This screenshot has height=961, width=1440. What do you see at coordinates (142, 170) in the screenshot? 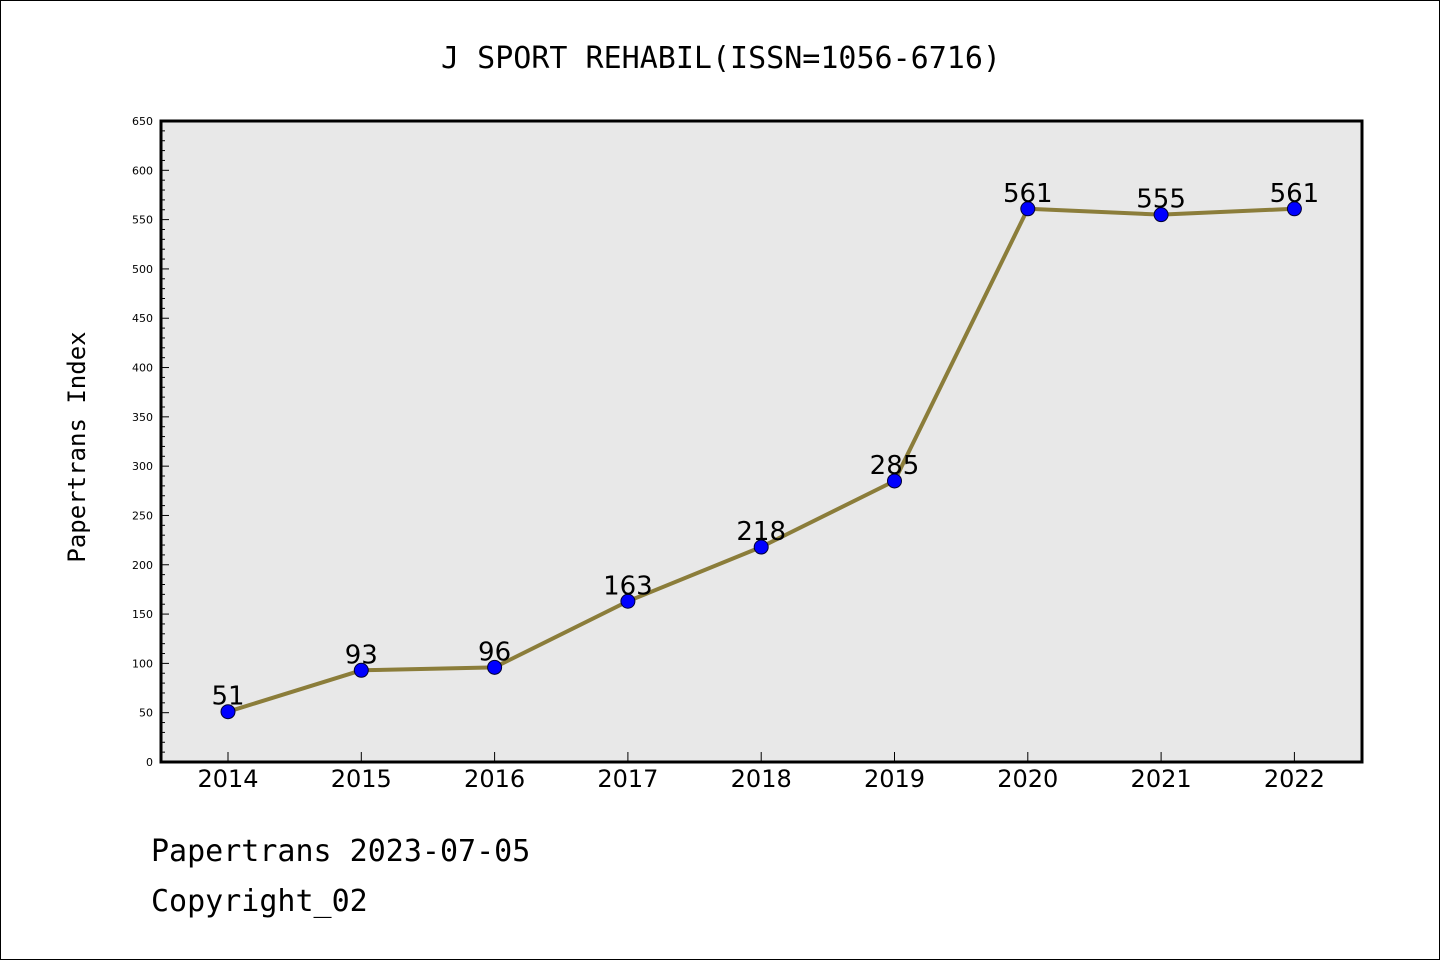
I see `y-tick-label: 600` at bounding box center [142, 170].